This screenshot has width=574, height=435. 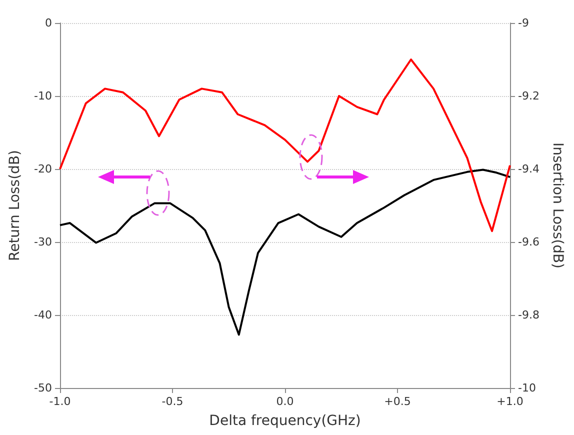 I want to click on y-tick-label: -40, so click(x=43, y=315).